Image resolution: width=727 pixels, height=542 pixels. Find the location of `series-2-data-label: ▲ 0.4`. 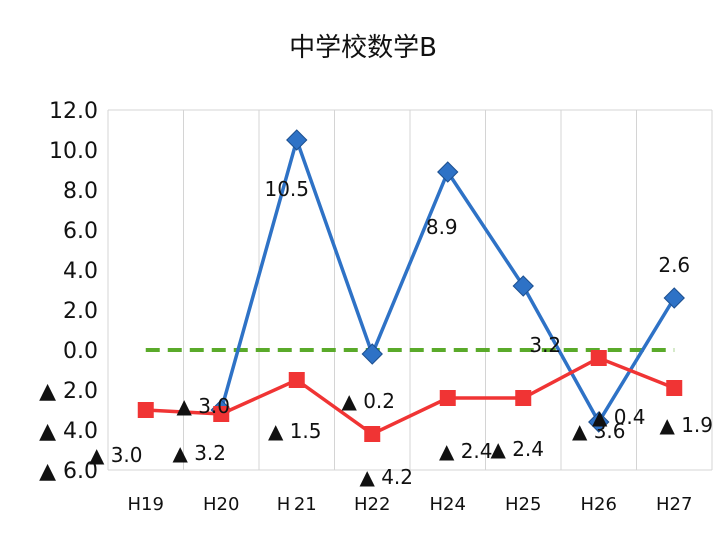

series-2-data-label: ▲ 0.4 is located at coordinates (619, 417).